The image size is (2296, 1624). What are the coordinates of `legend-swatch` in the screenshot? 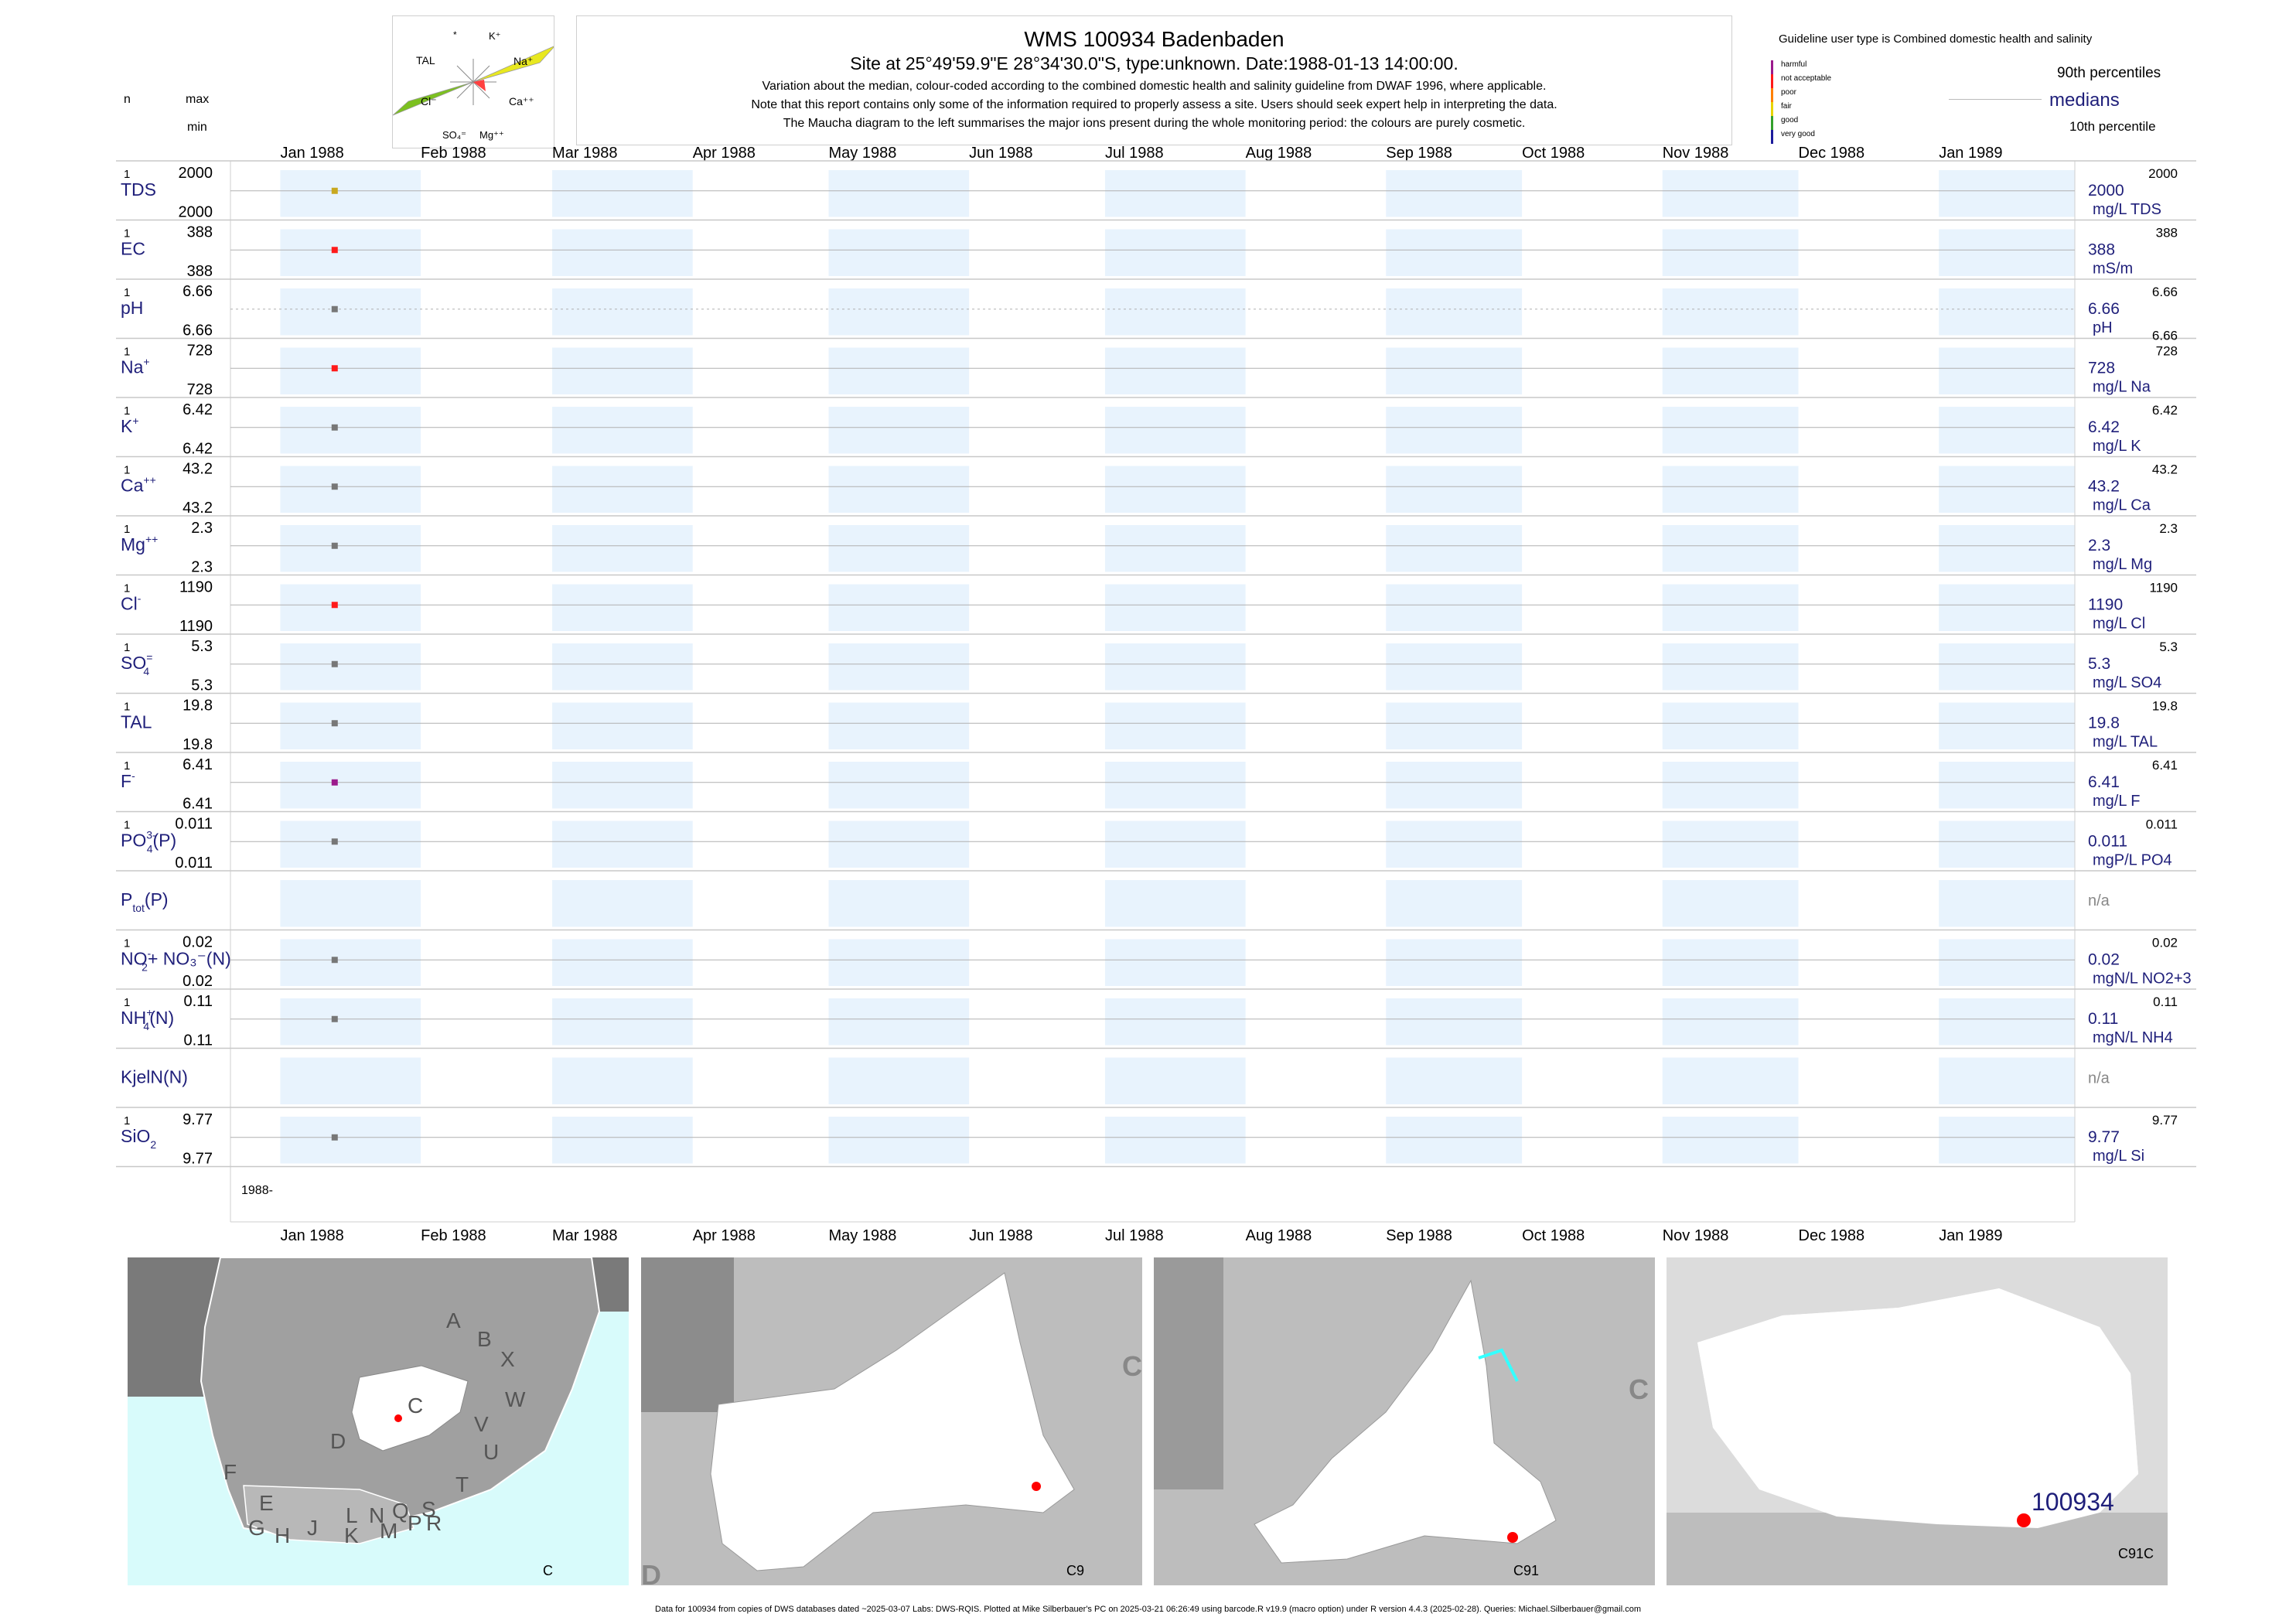 It's located at (1772, 123).